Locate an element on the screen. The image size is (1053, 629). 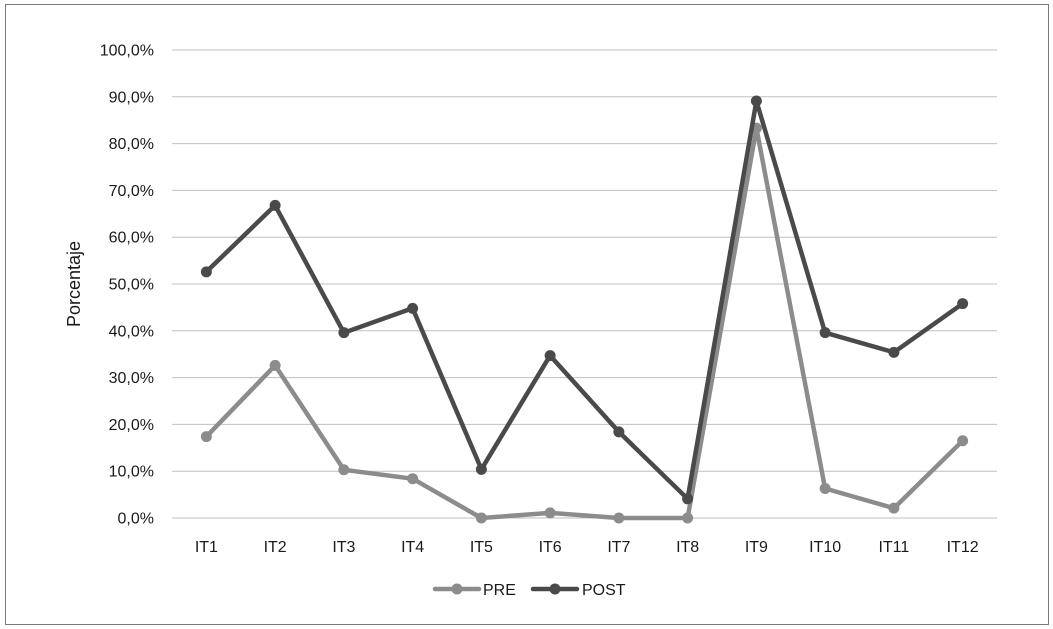
x-tick-label: IT12 is located at coordinates (963, 547).